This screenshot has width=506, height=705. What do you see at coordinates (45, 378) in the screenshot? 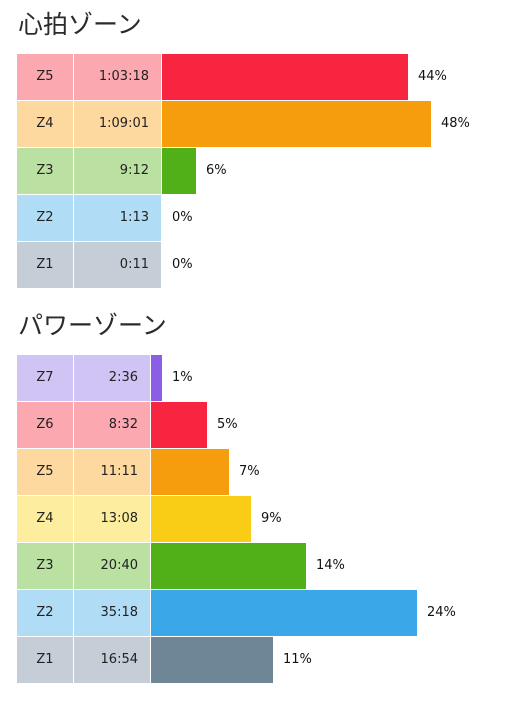
I see `power-zone-label: Z7` at bounding box center [45, 378].